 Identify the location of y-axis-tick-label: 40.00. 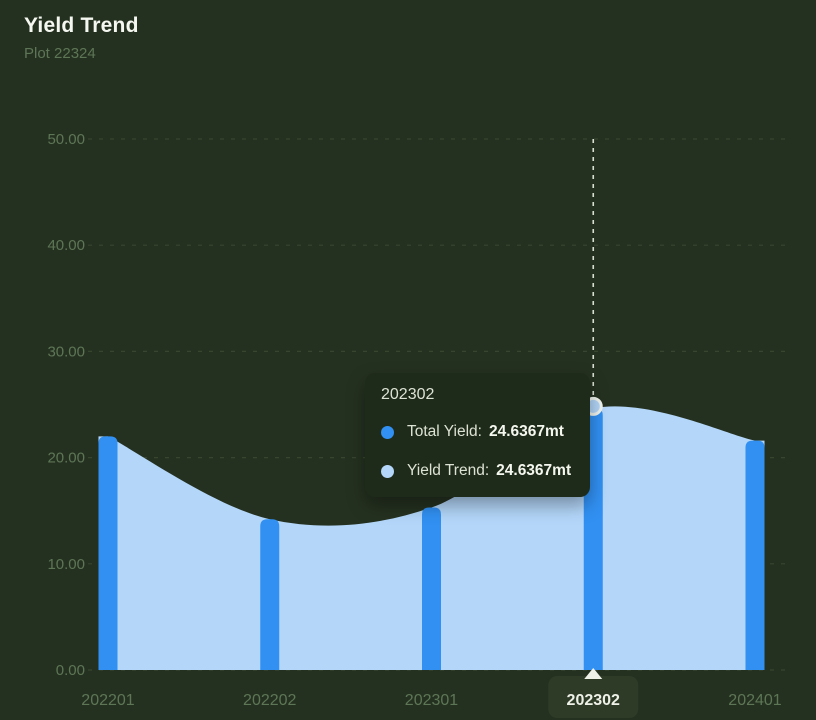
(66, 245).